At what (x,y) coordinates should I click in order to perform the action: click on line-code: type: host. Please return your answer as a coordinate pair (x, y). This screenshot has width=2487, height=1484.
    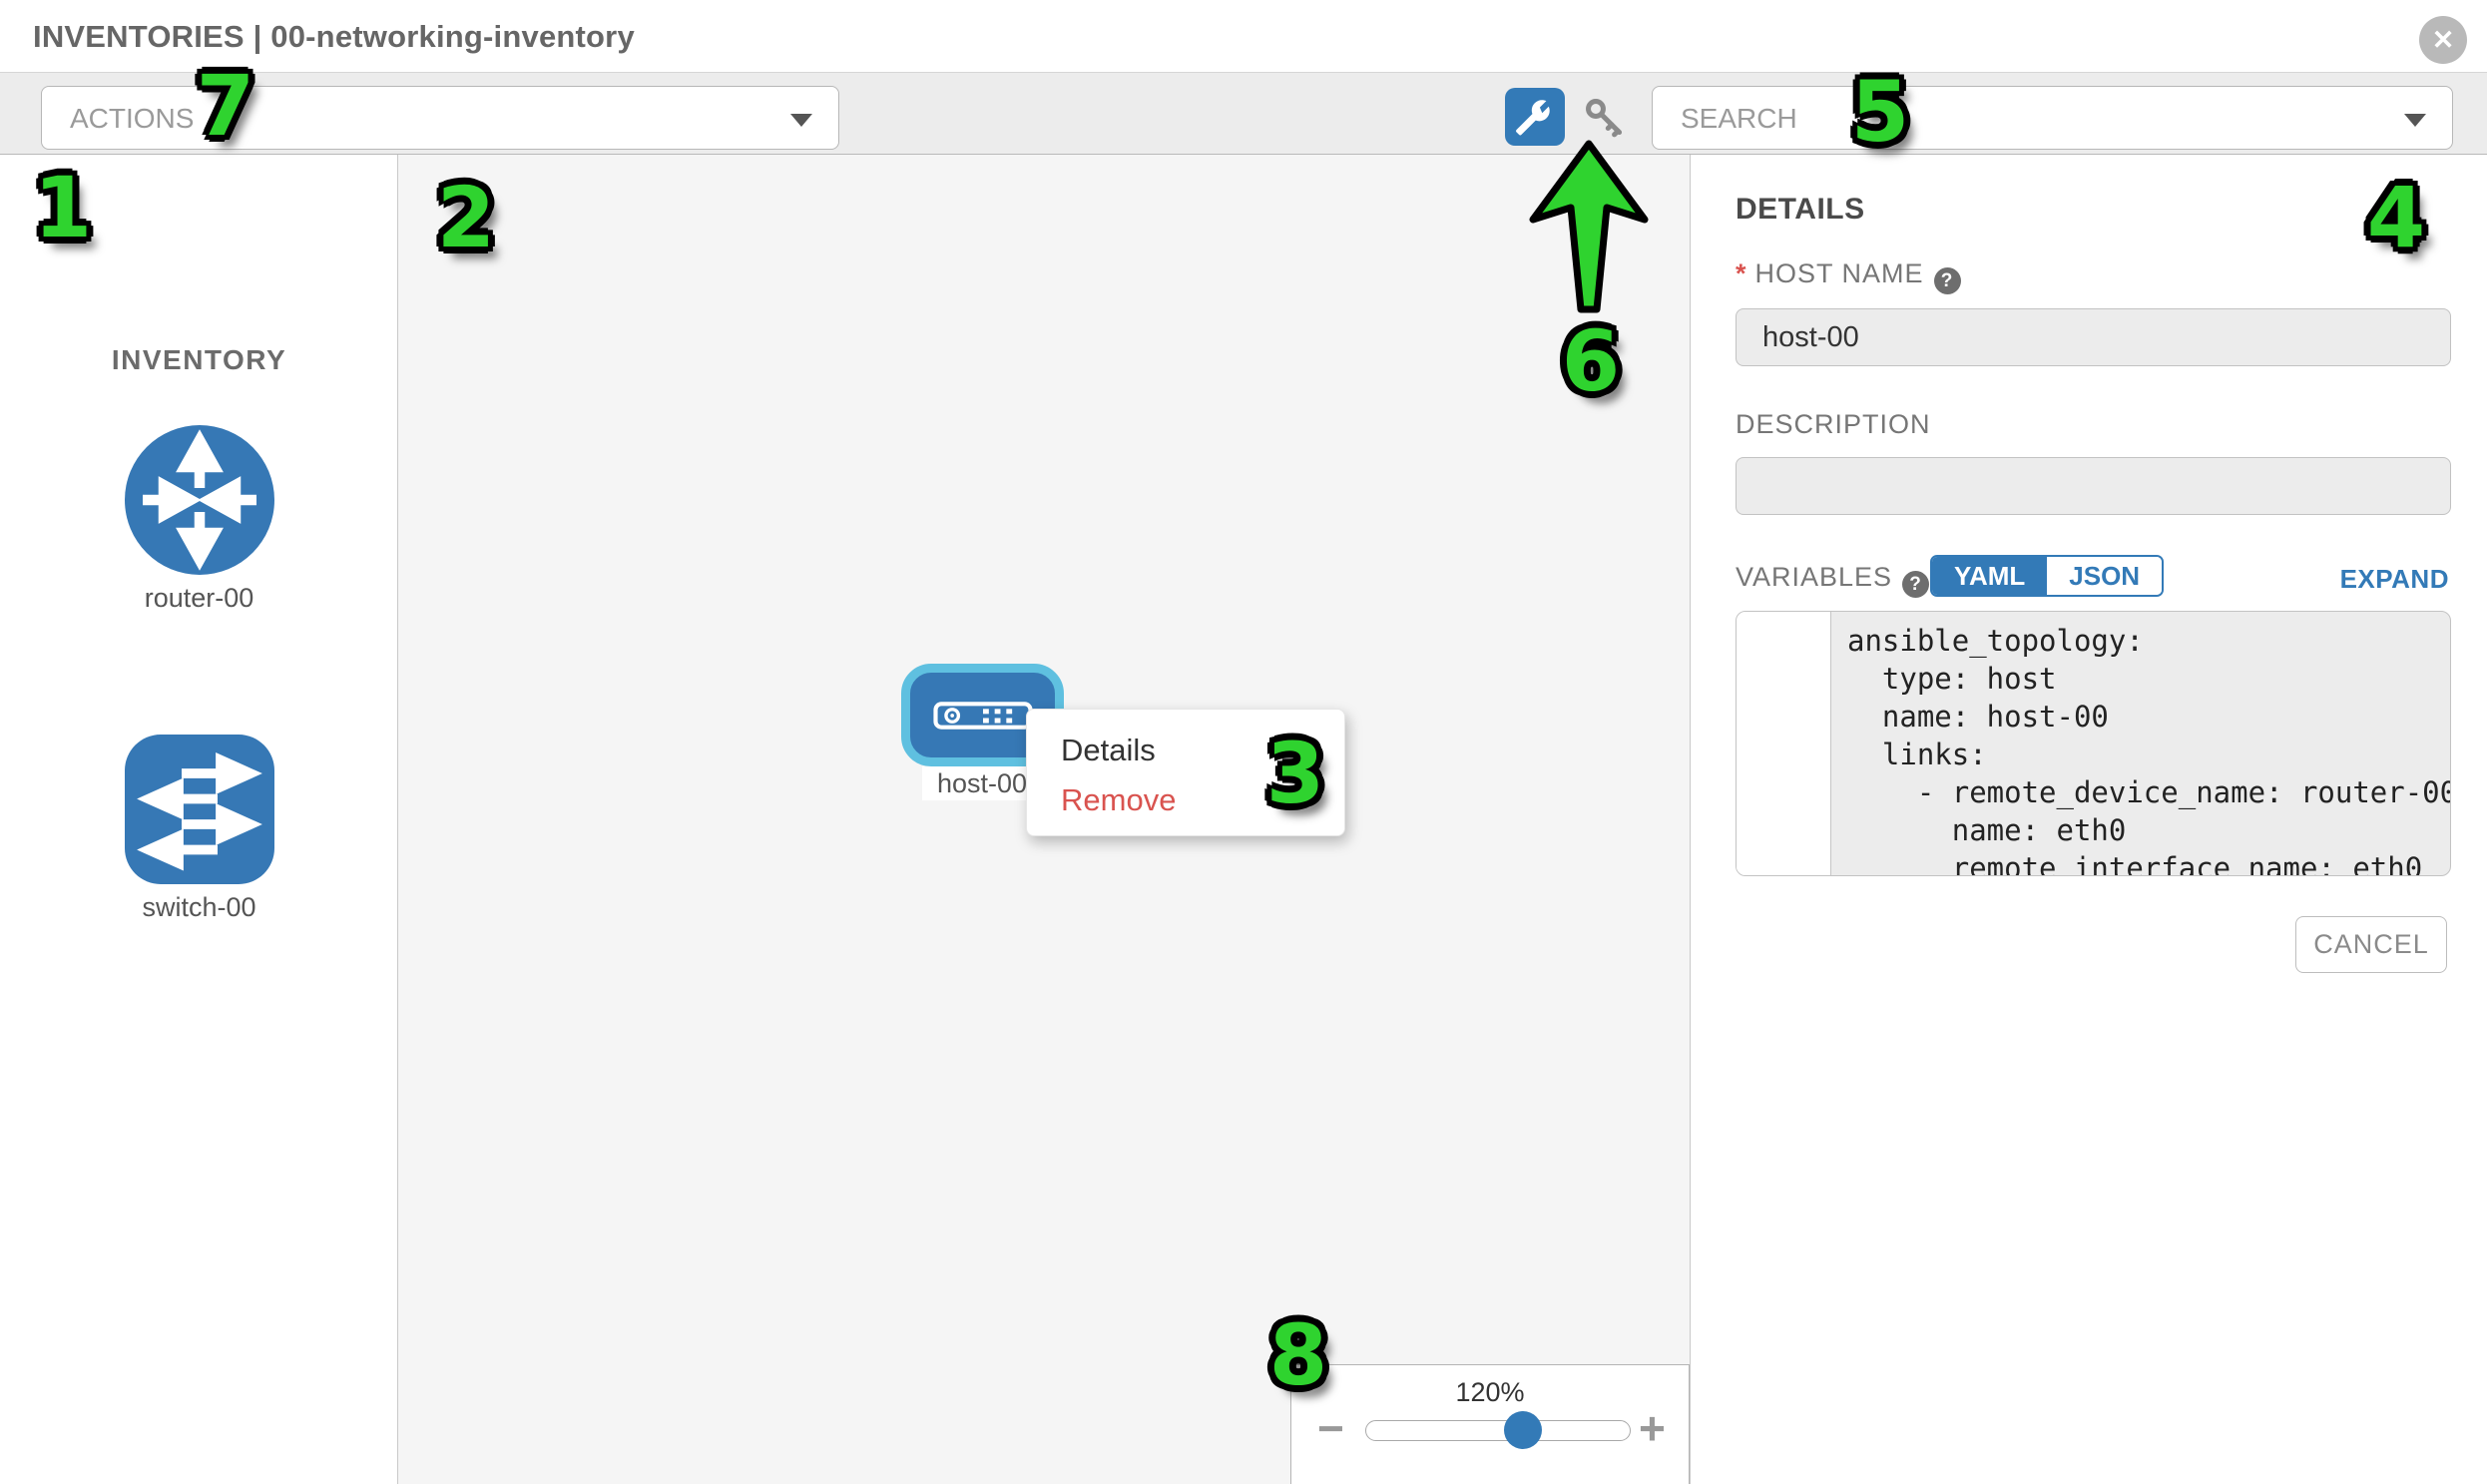
    Looking at the image, I should click on (1952, 679).